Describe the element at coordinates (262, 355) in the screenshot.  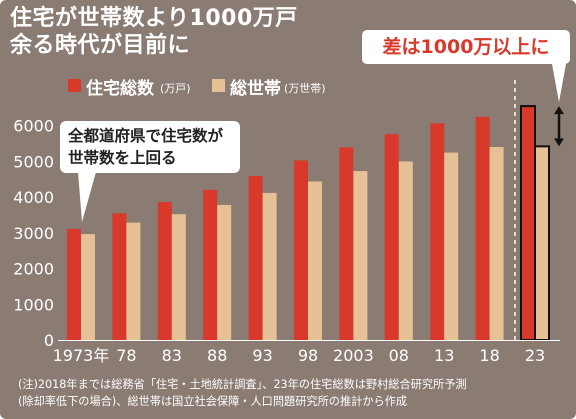
I see `x-tick-label: 93` at that location.